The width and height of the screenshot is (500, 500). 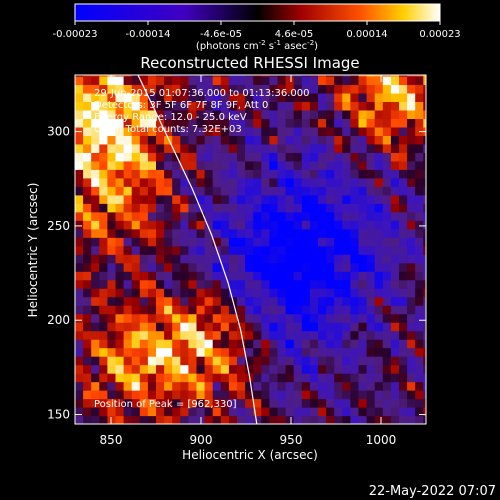 What do you see at coordinates (250, 455) in the screenshot?
I see `x-axis-label: Heliocentric X (arcsec)` at bounding box center [250, 455].